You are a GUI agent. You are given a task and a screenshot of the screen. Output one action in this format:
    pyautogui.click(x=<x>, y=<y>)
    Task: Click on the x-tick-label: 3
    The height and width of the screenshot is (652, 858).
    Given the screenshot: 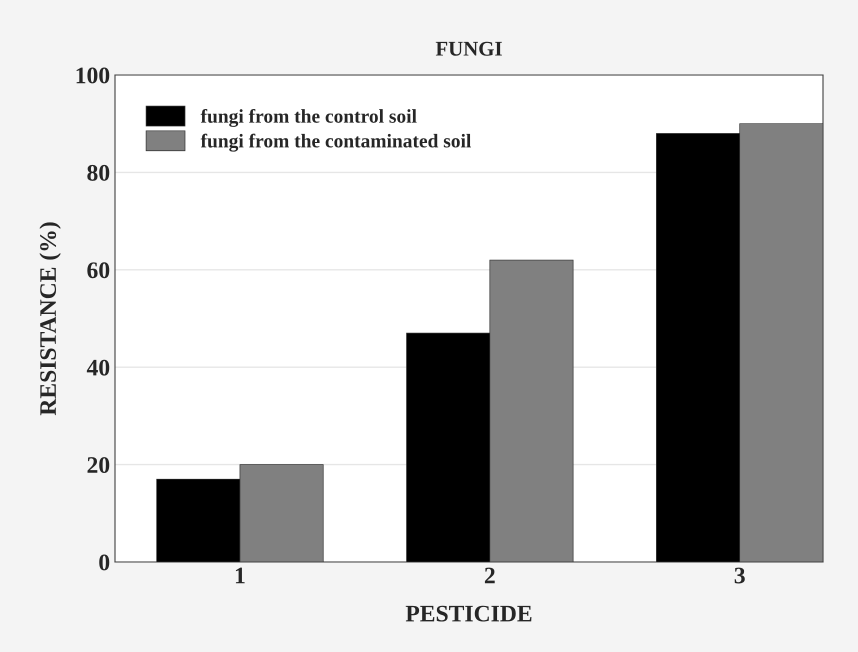 What is the action you would take?
    pyautogui.click(x=739, y=576)
    